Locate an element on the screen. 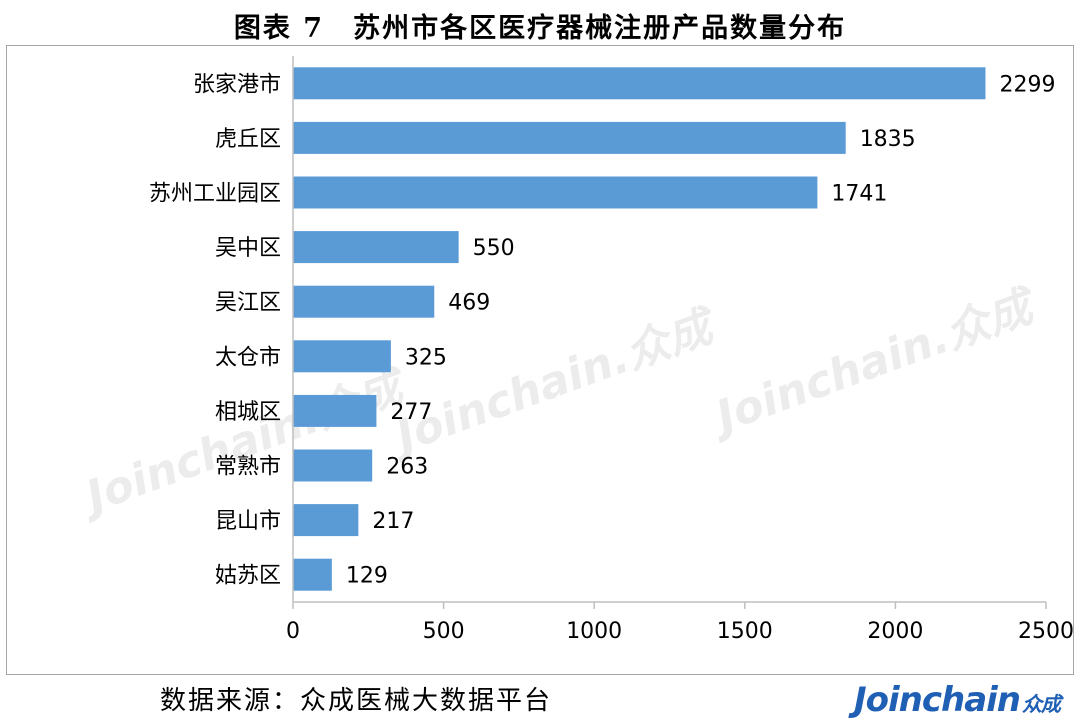 This screenshot has width=1080, height=722. category-label: 张家港市 is located at coordinates (237, 84).